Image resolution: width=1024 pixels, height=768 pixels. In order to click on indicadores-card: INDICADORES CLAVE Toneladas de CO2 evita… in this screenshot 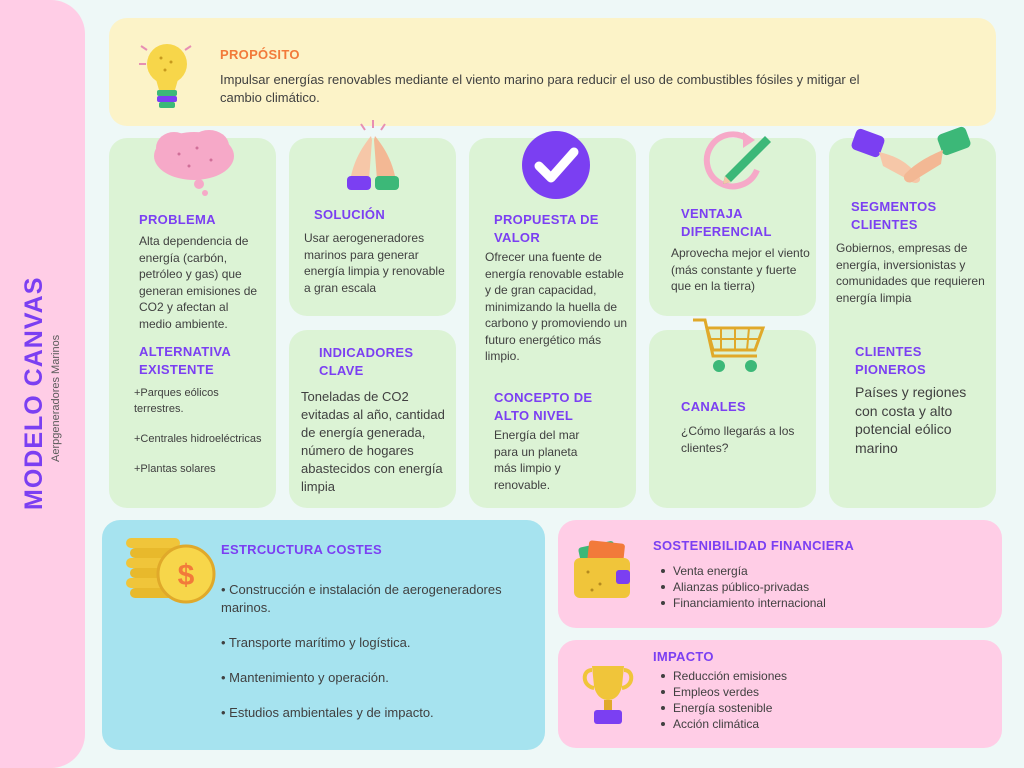, I will do `click(372, 419)`.